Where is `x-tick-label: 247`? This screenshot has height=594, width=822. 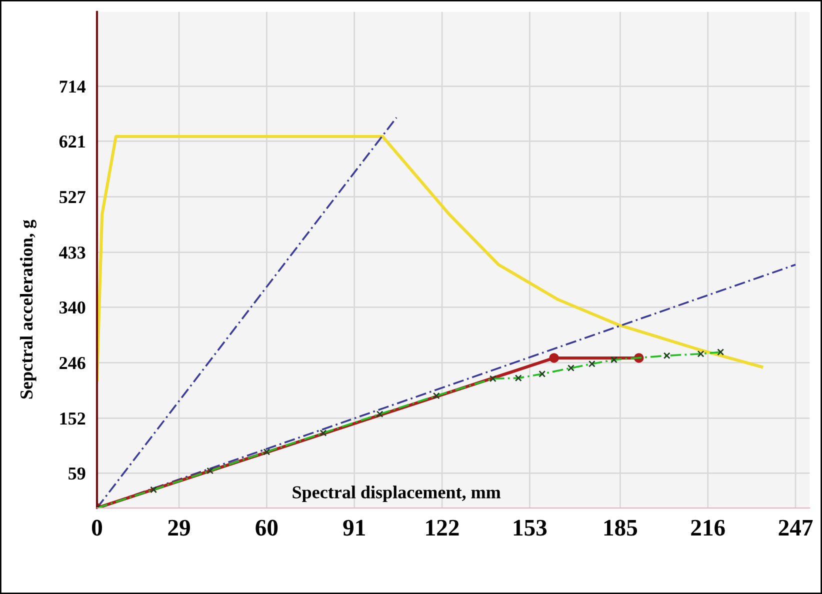 x-tick-label: 247 is located at coordinates (795, 528).